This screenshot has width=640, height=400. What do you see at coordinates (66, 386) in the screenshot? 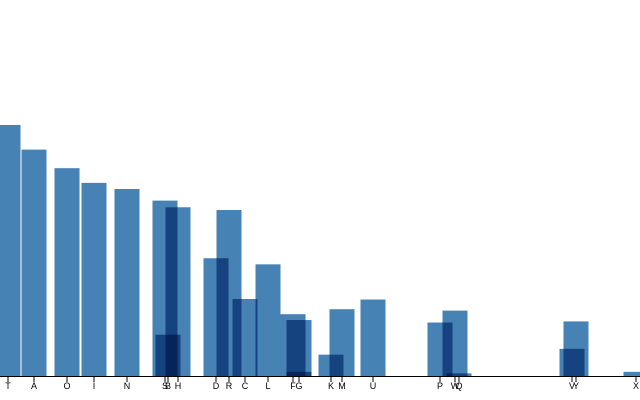
I see `x-tick-label: O` at bounding box center [66, 386].